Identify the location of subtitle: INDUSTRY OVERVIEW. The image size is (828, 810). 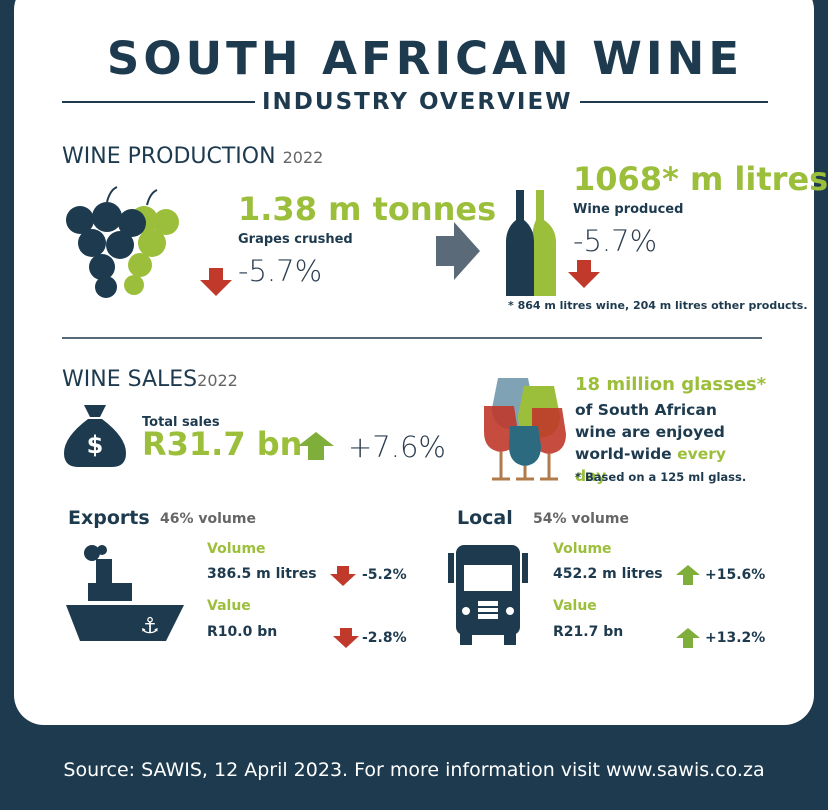
(417, 102).